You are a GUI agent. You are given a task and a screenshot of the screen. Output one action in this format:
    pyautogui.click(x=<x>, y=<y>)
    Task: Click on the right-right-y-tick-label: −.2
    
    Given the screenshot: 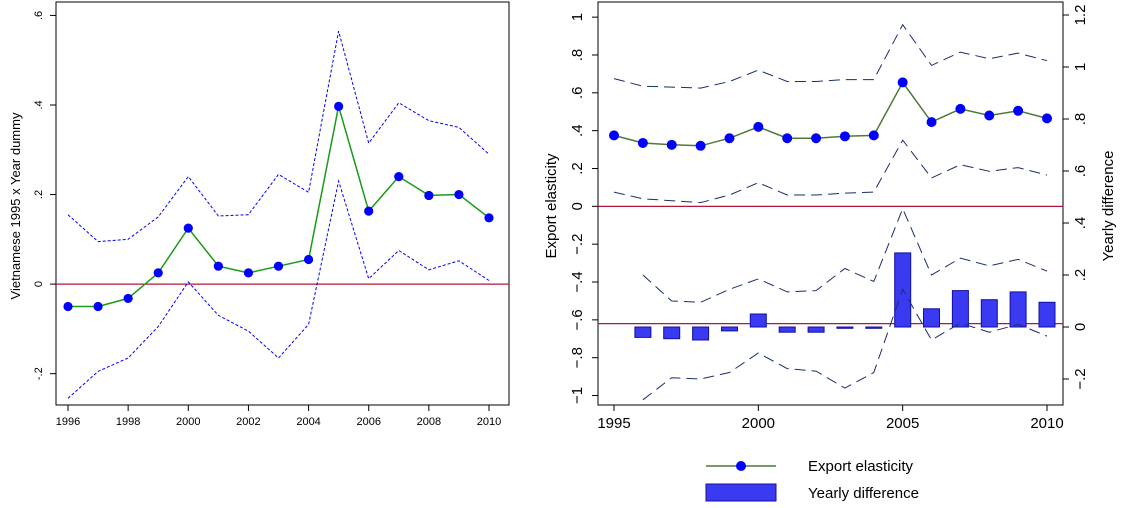 What is the action you would take?
    pyautogui.click(x=1080, y=378)
    